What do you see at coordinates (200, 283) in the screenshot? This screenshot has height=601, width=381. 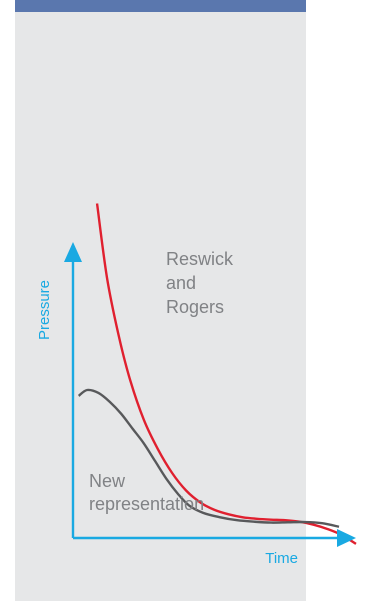 I see `reswick-and-rogers-annotation: Reswick and Rogers` at bounding box center [200, 283].